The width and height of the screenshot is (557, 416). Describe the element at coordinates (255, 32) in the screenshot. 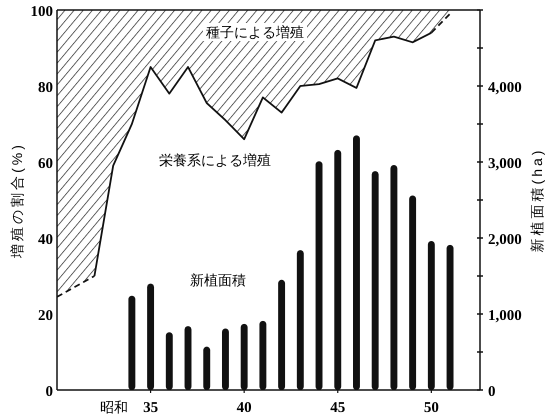

I see `annotation: 種子による増殖` at that location.